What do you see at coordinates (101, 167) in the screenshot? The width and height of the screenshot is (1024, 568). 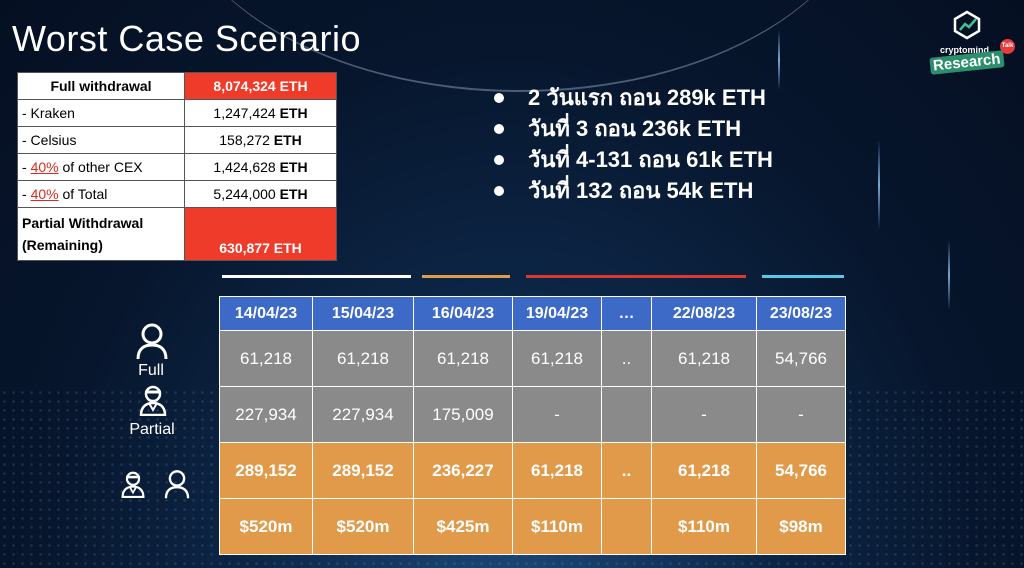 I see `row-label: - 40% of other CEX` at bounding box center [101, 167].